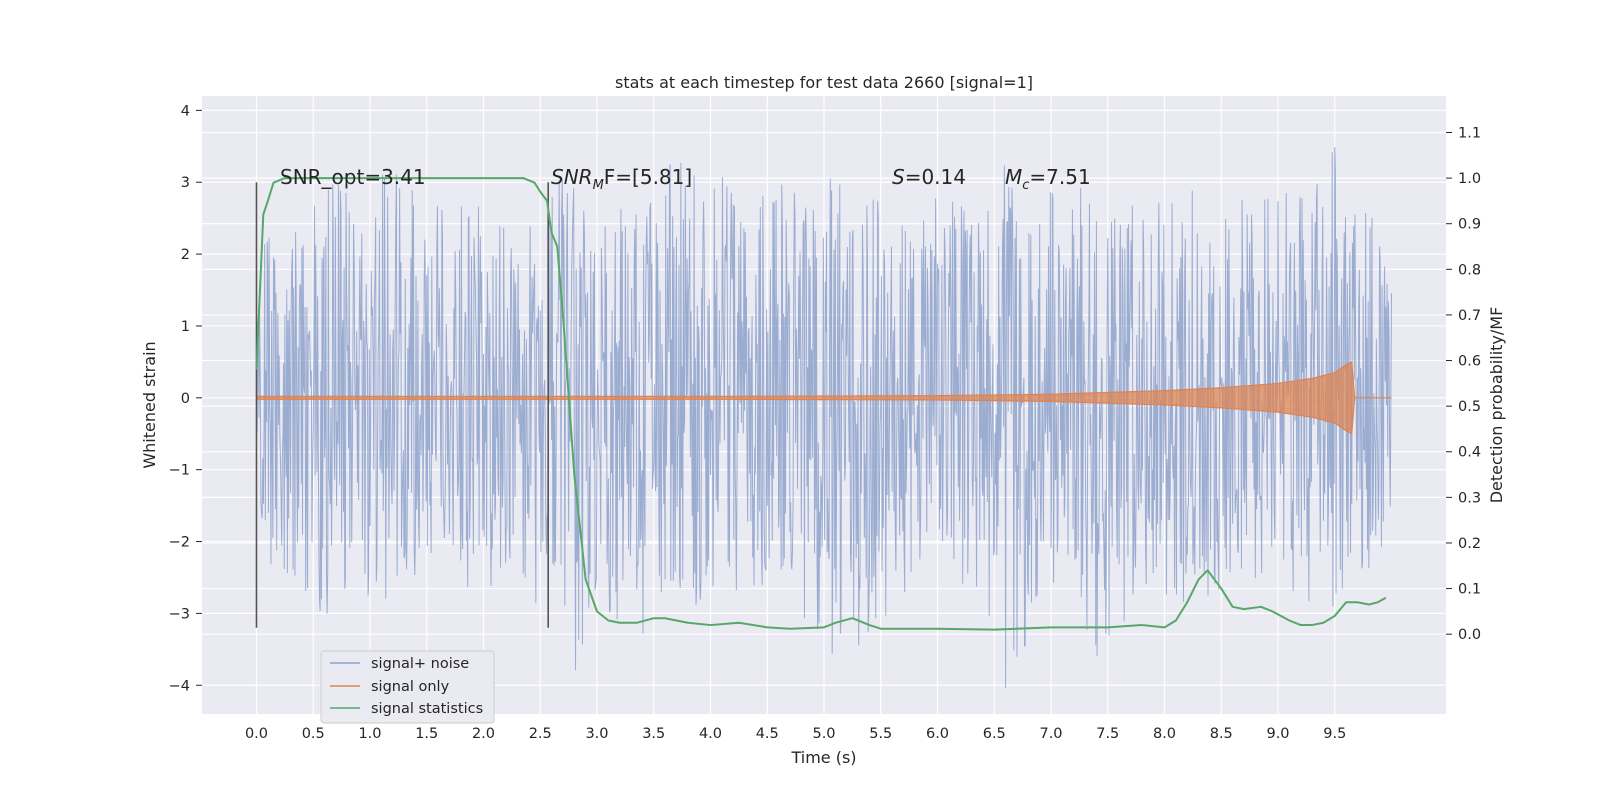 The width and height of the screenshot is (1600, 800). What do you see at coordinates (648, 177) in the screenshot?
I see `snr-mf-rest: F=[5.81]` at bounding box center [648, 177].